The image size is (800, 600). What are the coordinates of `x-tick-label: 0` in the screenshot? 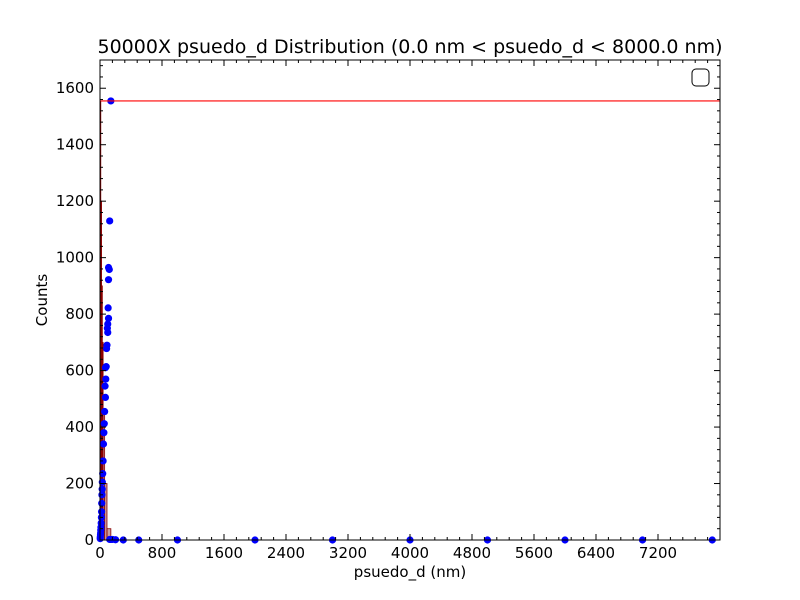 It's located at (100, 553).